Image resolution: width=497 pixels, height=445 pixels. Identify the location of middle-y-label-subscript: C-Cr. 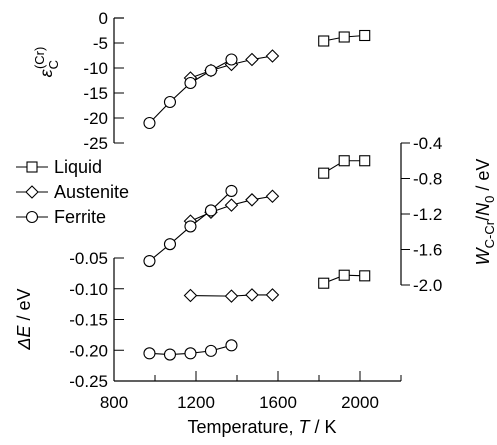
(489, 234).